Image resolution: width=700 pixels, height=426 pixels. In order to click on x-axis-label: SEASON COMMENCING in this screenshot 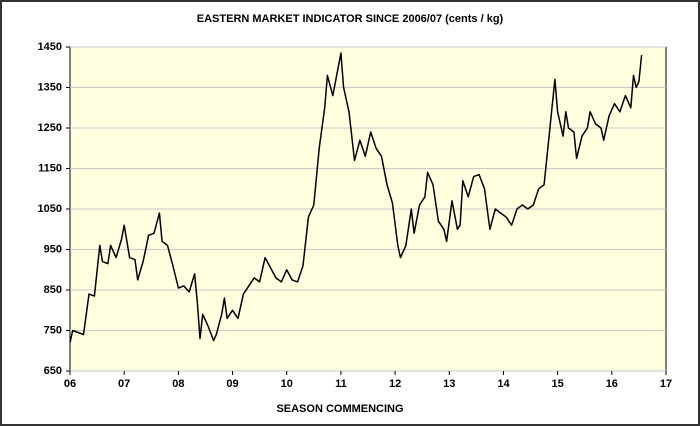, I will do `click(339, 409)`.